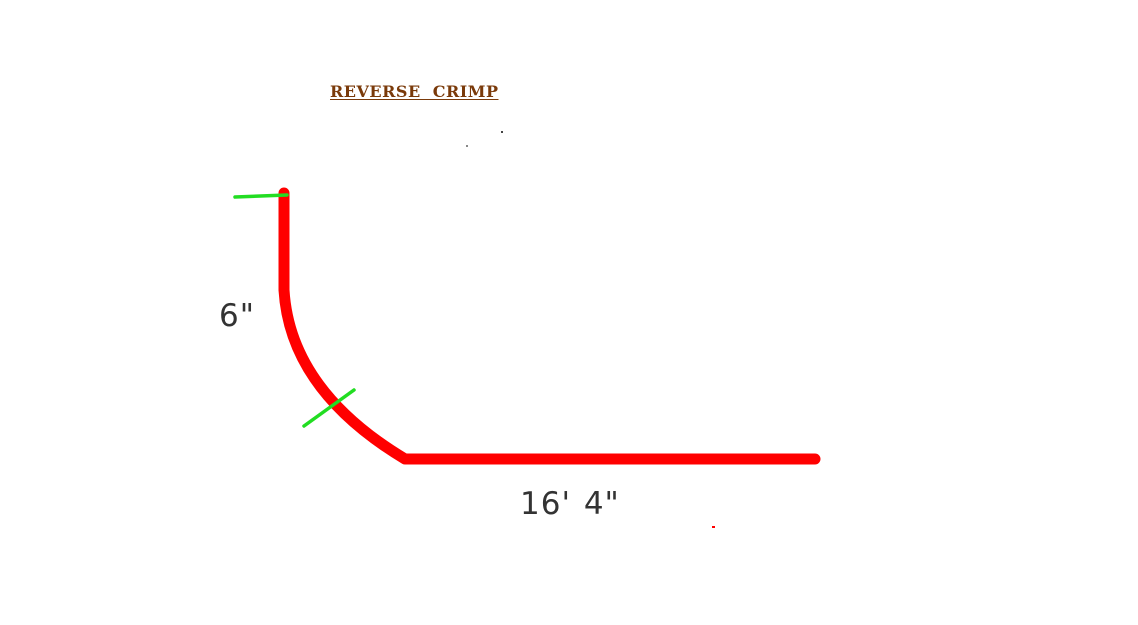  What do you see at coordinates (237, 316) in the screenshot?
I see `vertical-dimension-label: 6"` at bounding box center [237, 316].